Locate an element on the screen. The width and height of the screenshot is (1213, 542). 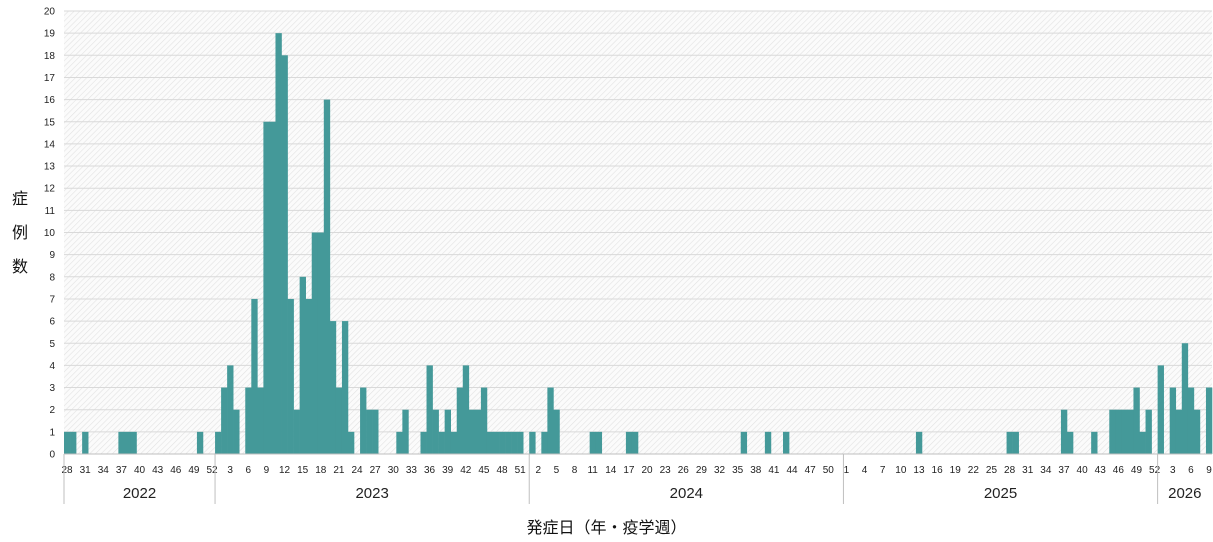
y-axis-label-char-2: 数 is located at coordinates (19, 266).